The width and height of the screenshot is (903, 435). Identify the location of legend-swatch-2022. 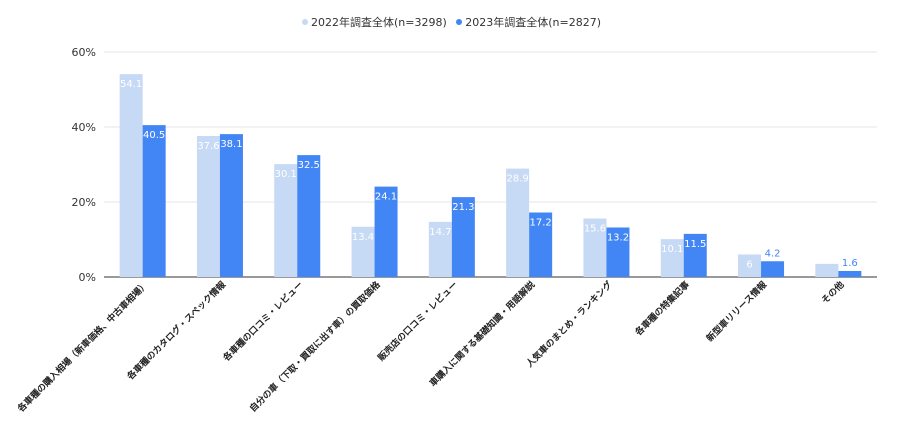
(304, 22).